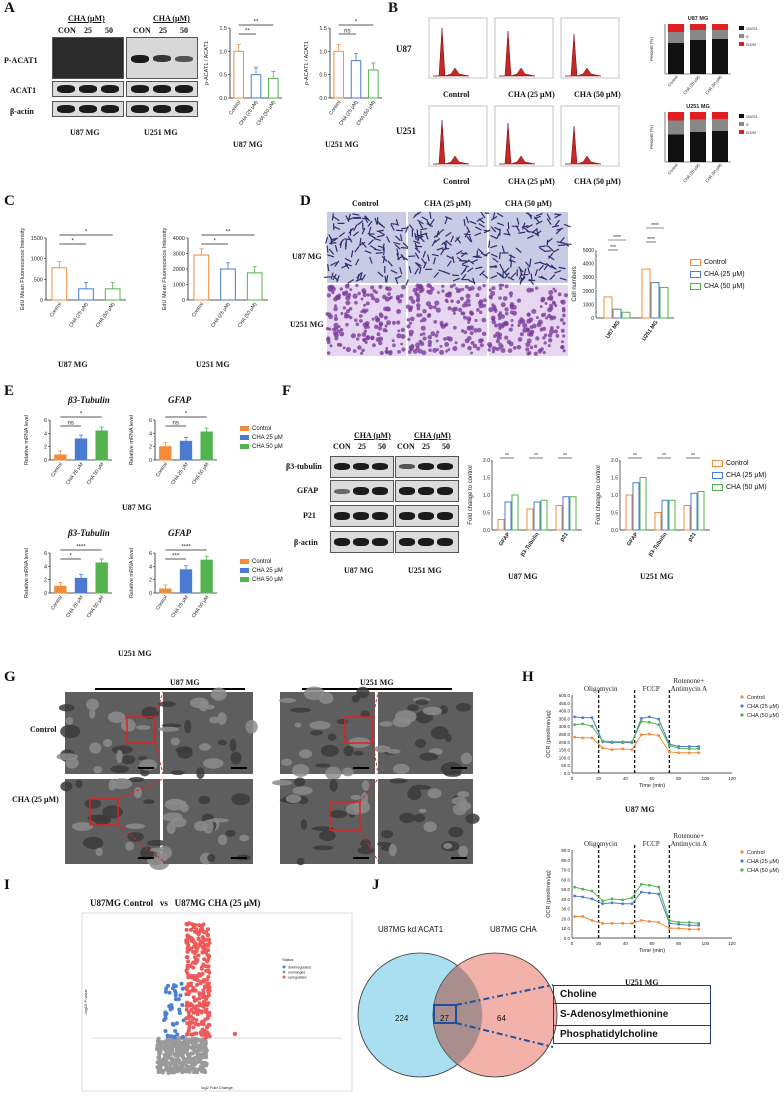 The height and width of the screenshot is (1098, 784). What do you see at coordinates (23, 268) in the screenshot?
I see `y-axis-label: EdU Mean Fluorescence Intensity` at bounding box center [23, 268].